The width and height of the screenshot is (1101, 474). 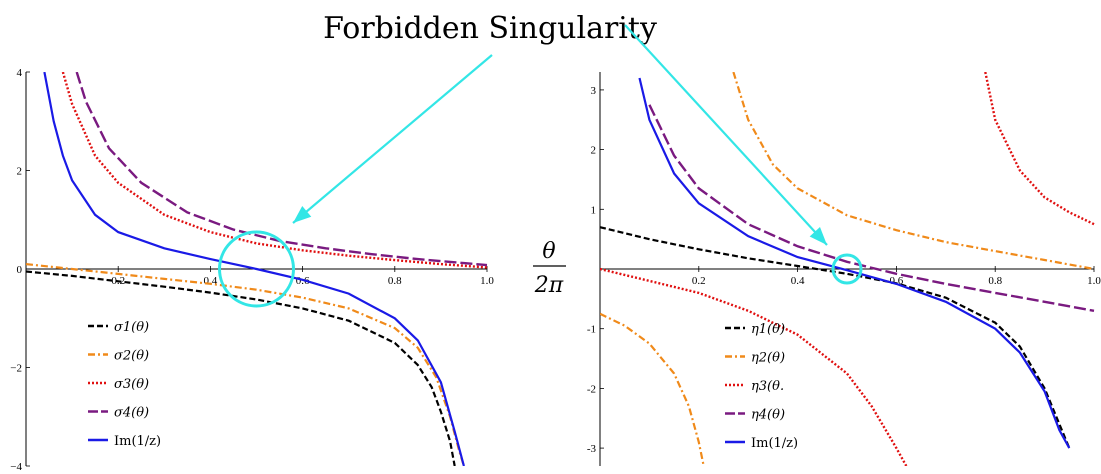 What do you see at coordinates (768, 358) in the screenshot?
I see `right-legend-label: η2(θ)` at bounding box center [768, 358].